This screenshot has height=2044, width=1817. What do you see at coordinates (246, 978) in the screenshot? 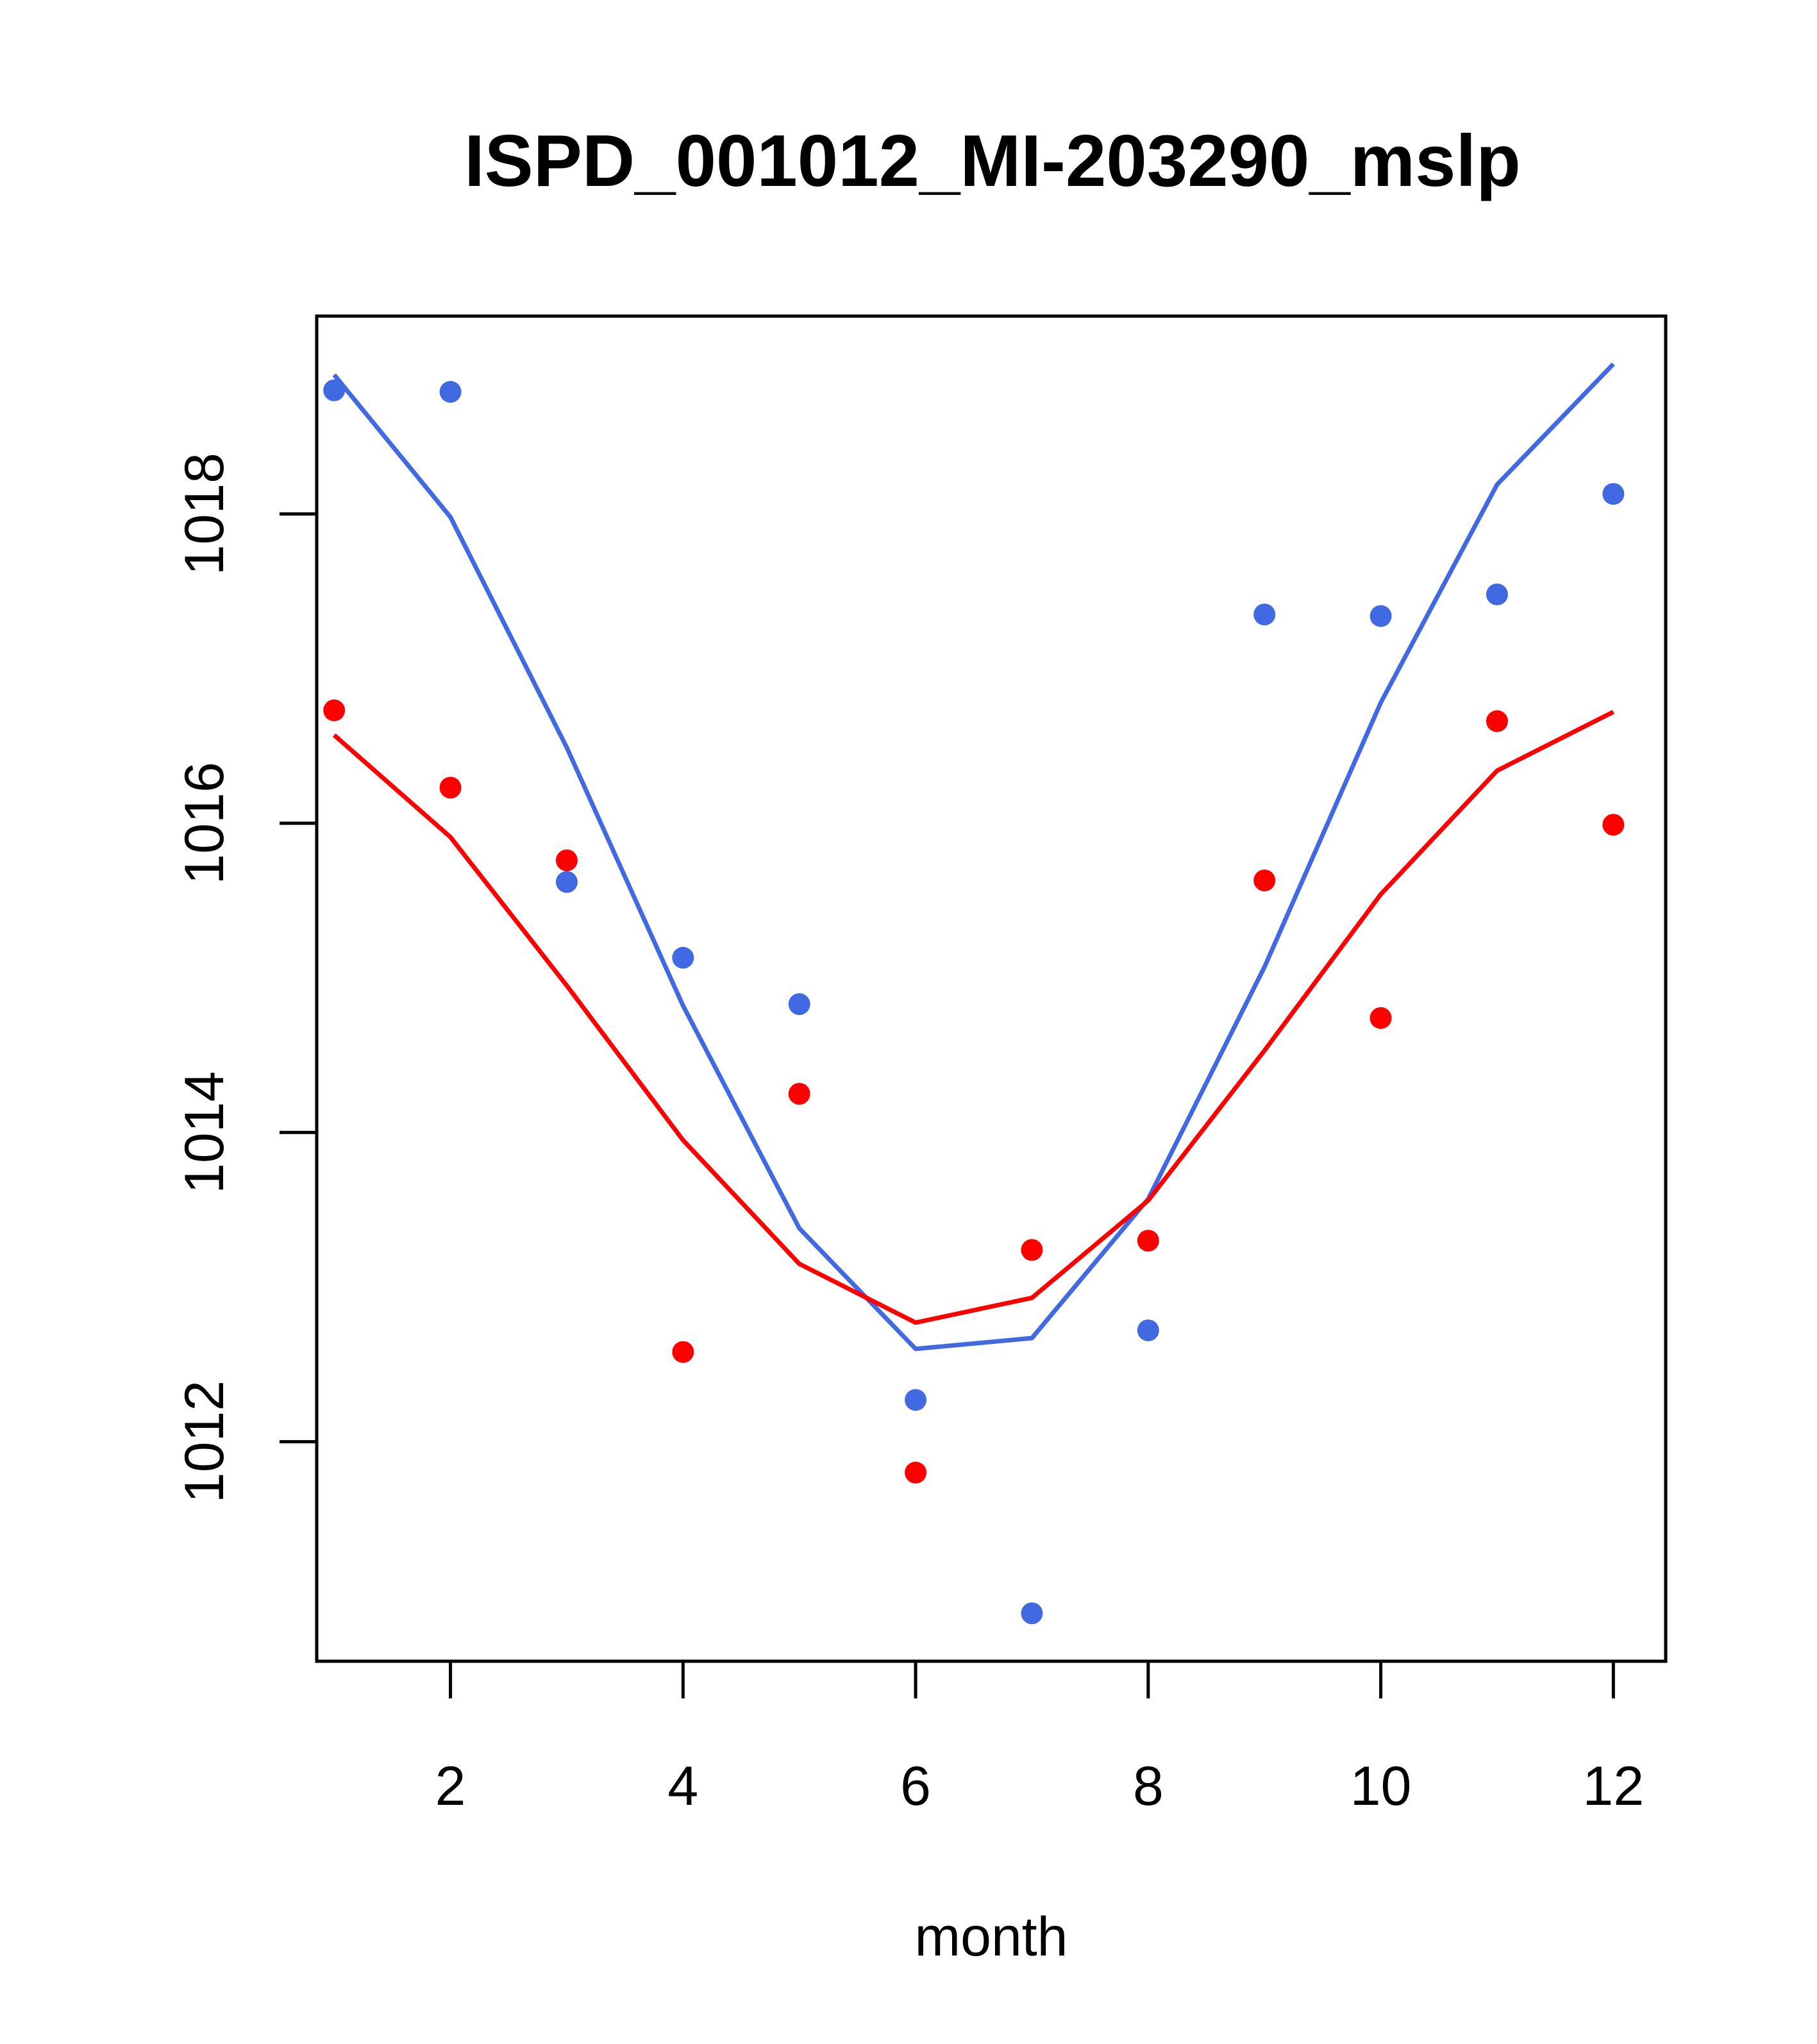
I see `y-axis: 1012 1014 1016 1018` at bounding box center [246, 978].